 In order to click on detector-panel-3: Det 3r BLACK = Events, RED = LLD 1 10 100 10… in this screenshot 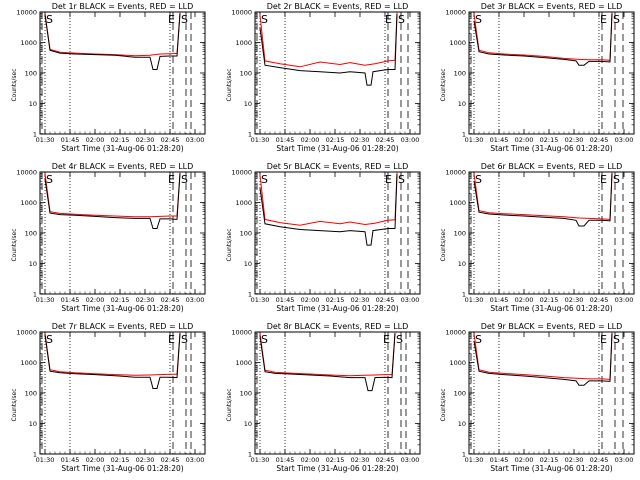, I will do `click(537, 77)`.